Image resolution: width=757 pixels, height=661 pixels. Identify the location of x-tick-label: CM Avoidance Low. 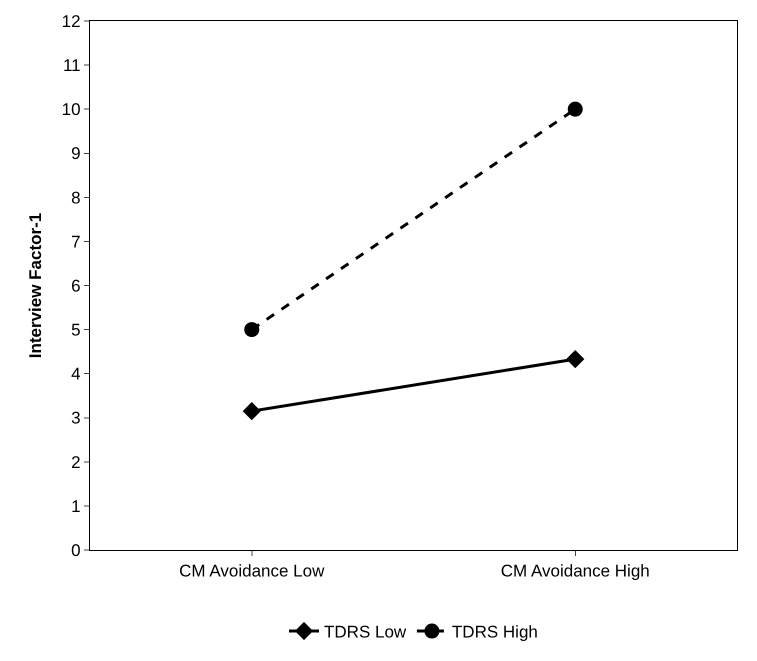
(252, 570).